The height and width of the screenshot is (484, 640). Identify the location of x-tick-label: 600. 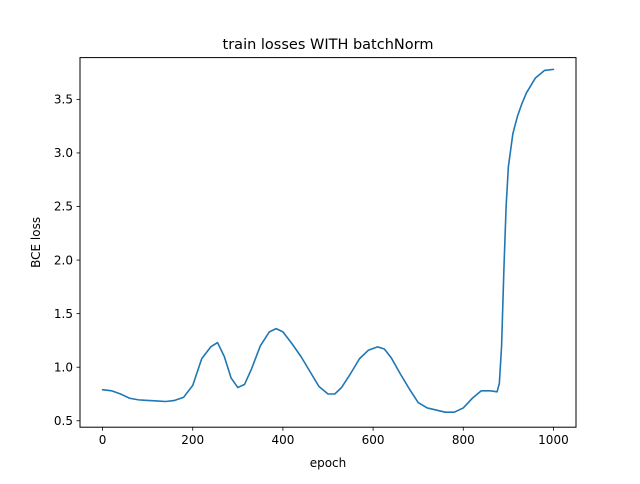
(373, 440).